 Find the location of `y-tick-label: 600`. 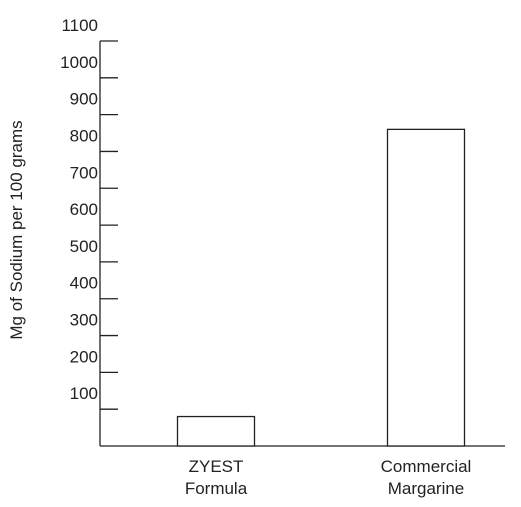

y-tick-label: 600 is located at coordinates (84, 209).